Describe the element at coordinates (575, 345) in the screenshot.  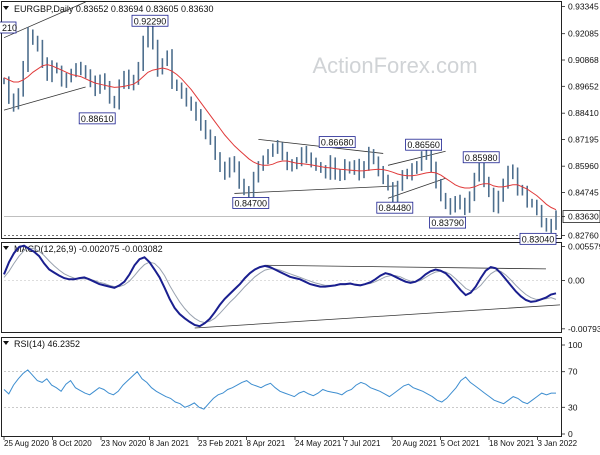
I see `rsi-axis-label: 100` at that location.